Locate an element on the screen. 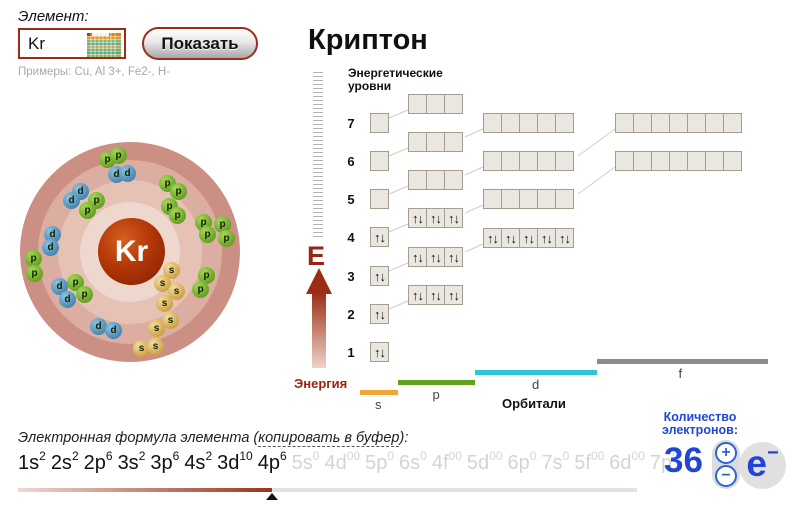  subshell-2p: ↑↓ ↑↓ ↑↓ is located at coordinates (435, 295).